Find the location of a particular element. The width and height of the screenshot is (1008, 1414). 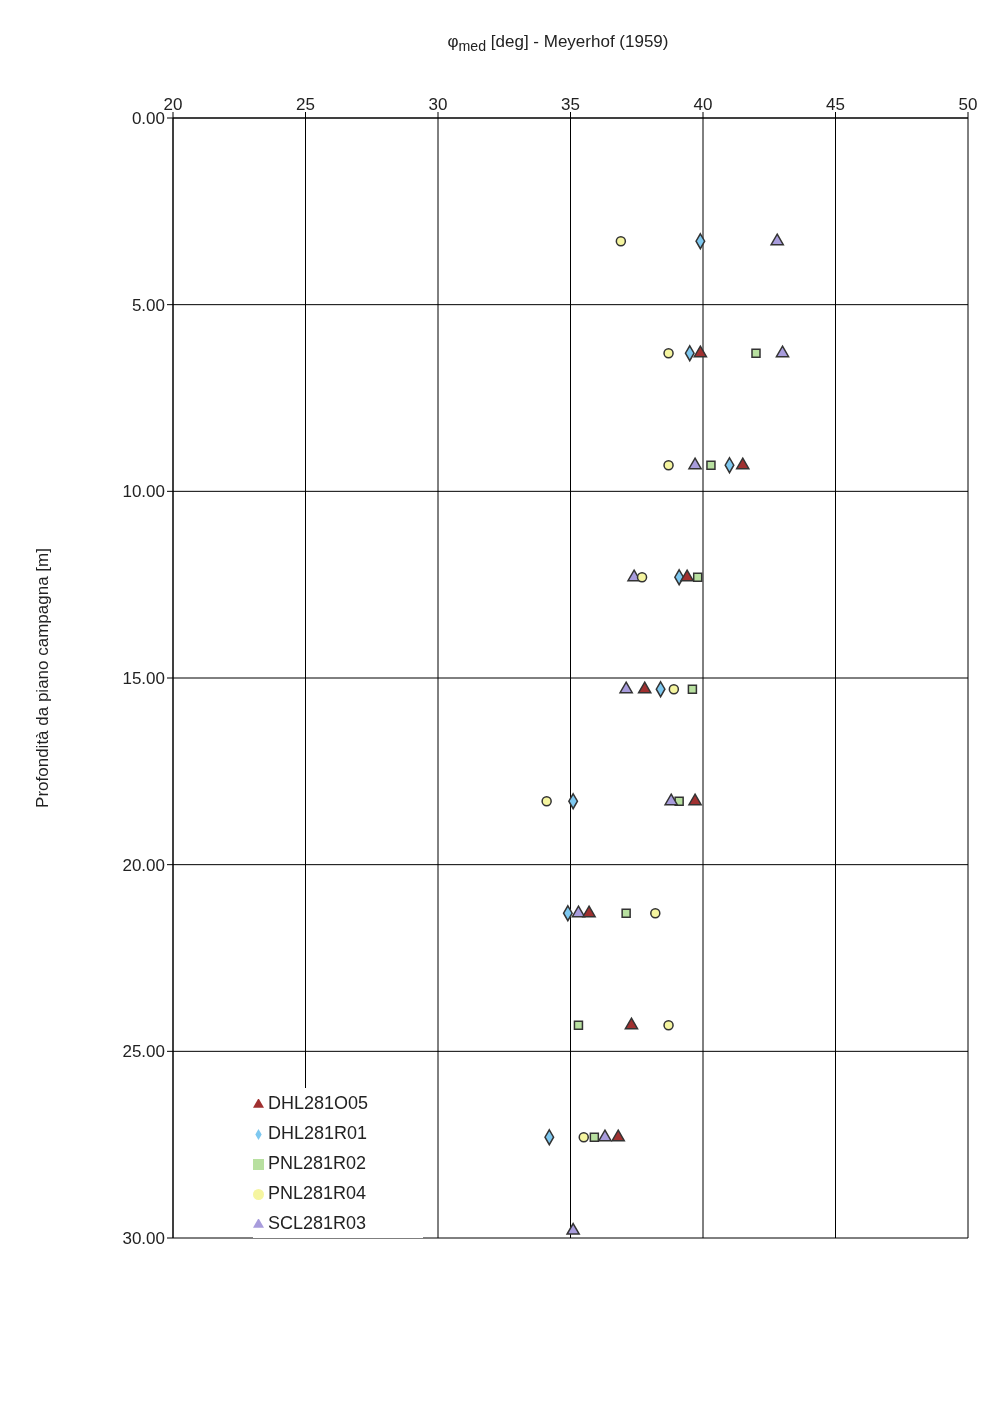

y-tick-label: 30.00 is located at coordinates (143, 1239).